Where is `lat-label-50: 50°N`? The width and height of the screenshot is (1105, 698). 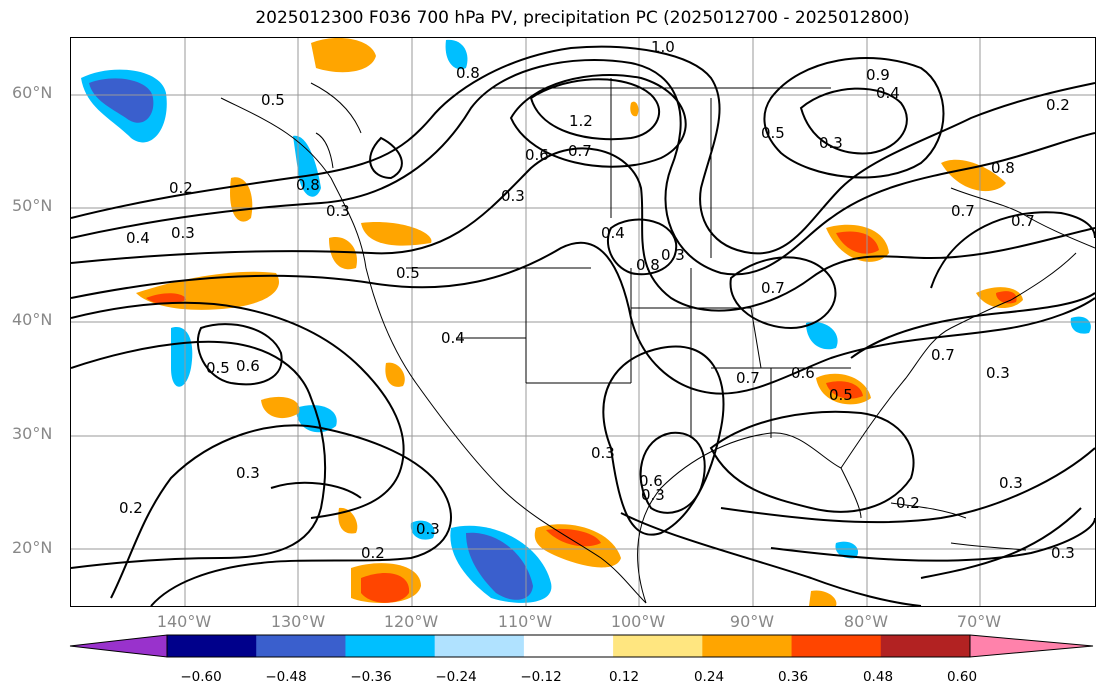 lat-label-50: 50°N is located at coordinates (32, 205).